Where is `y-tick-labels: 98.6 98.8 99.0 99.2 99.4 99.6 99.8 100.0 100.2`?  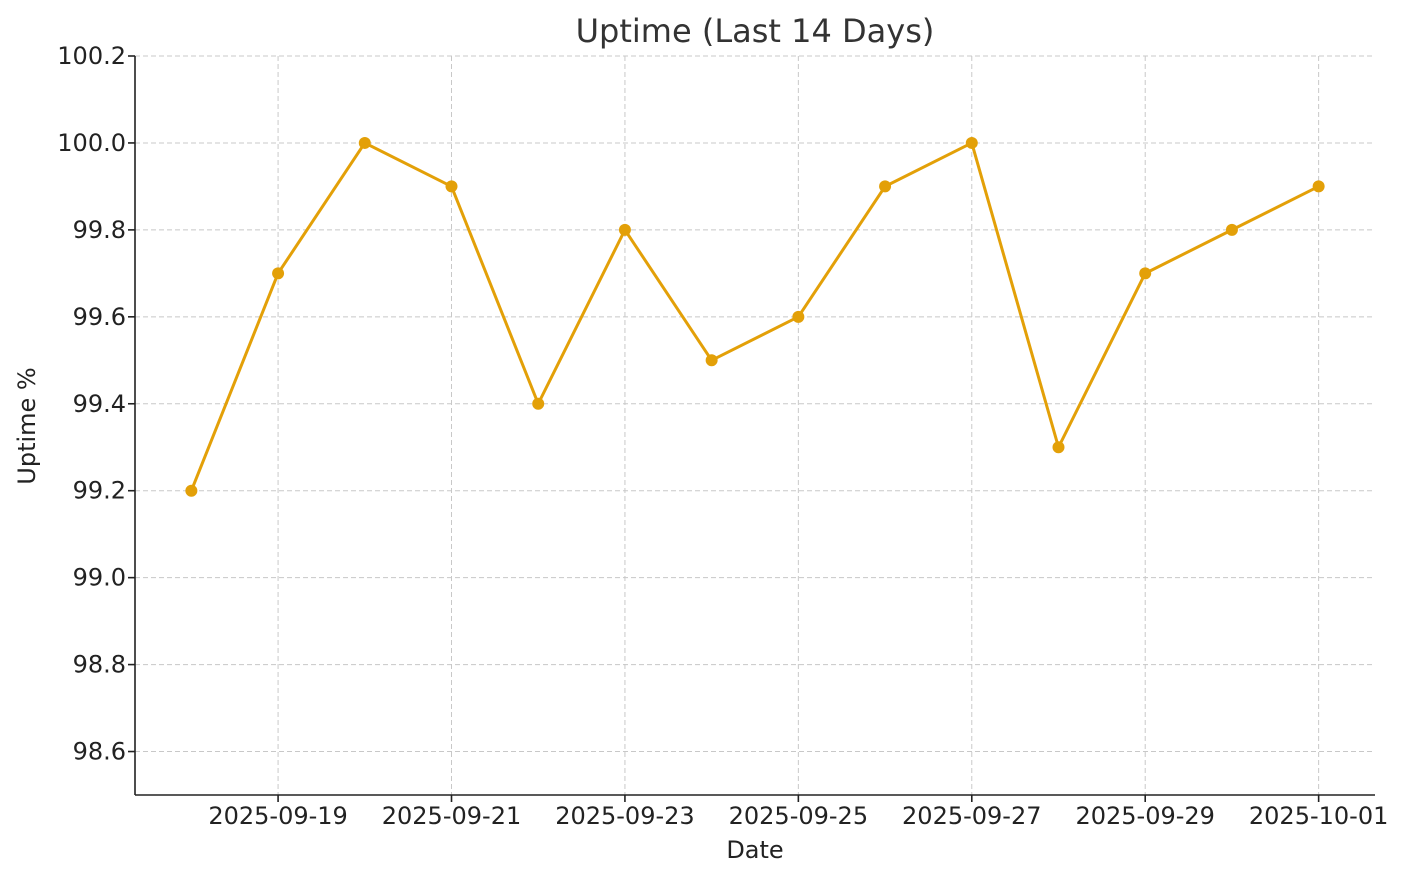 y-tick-labels: 98.6 98.8 99.0 99.2 99.4 99.6 99.8 100.0 100.2 is located at coordinates (91, 404).